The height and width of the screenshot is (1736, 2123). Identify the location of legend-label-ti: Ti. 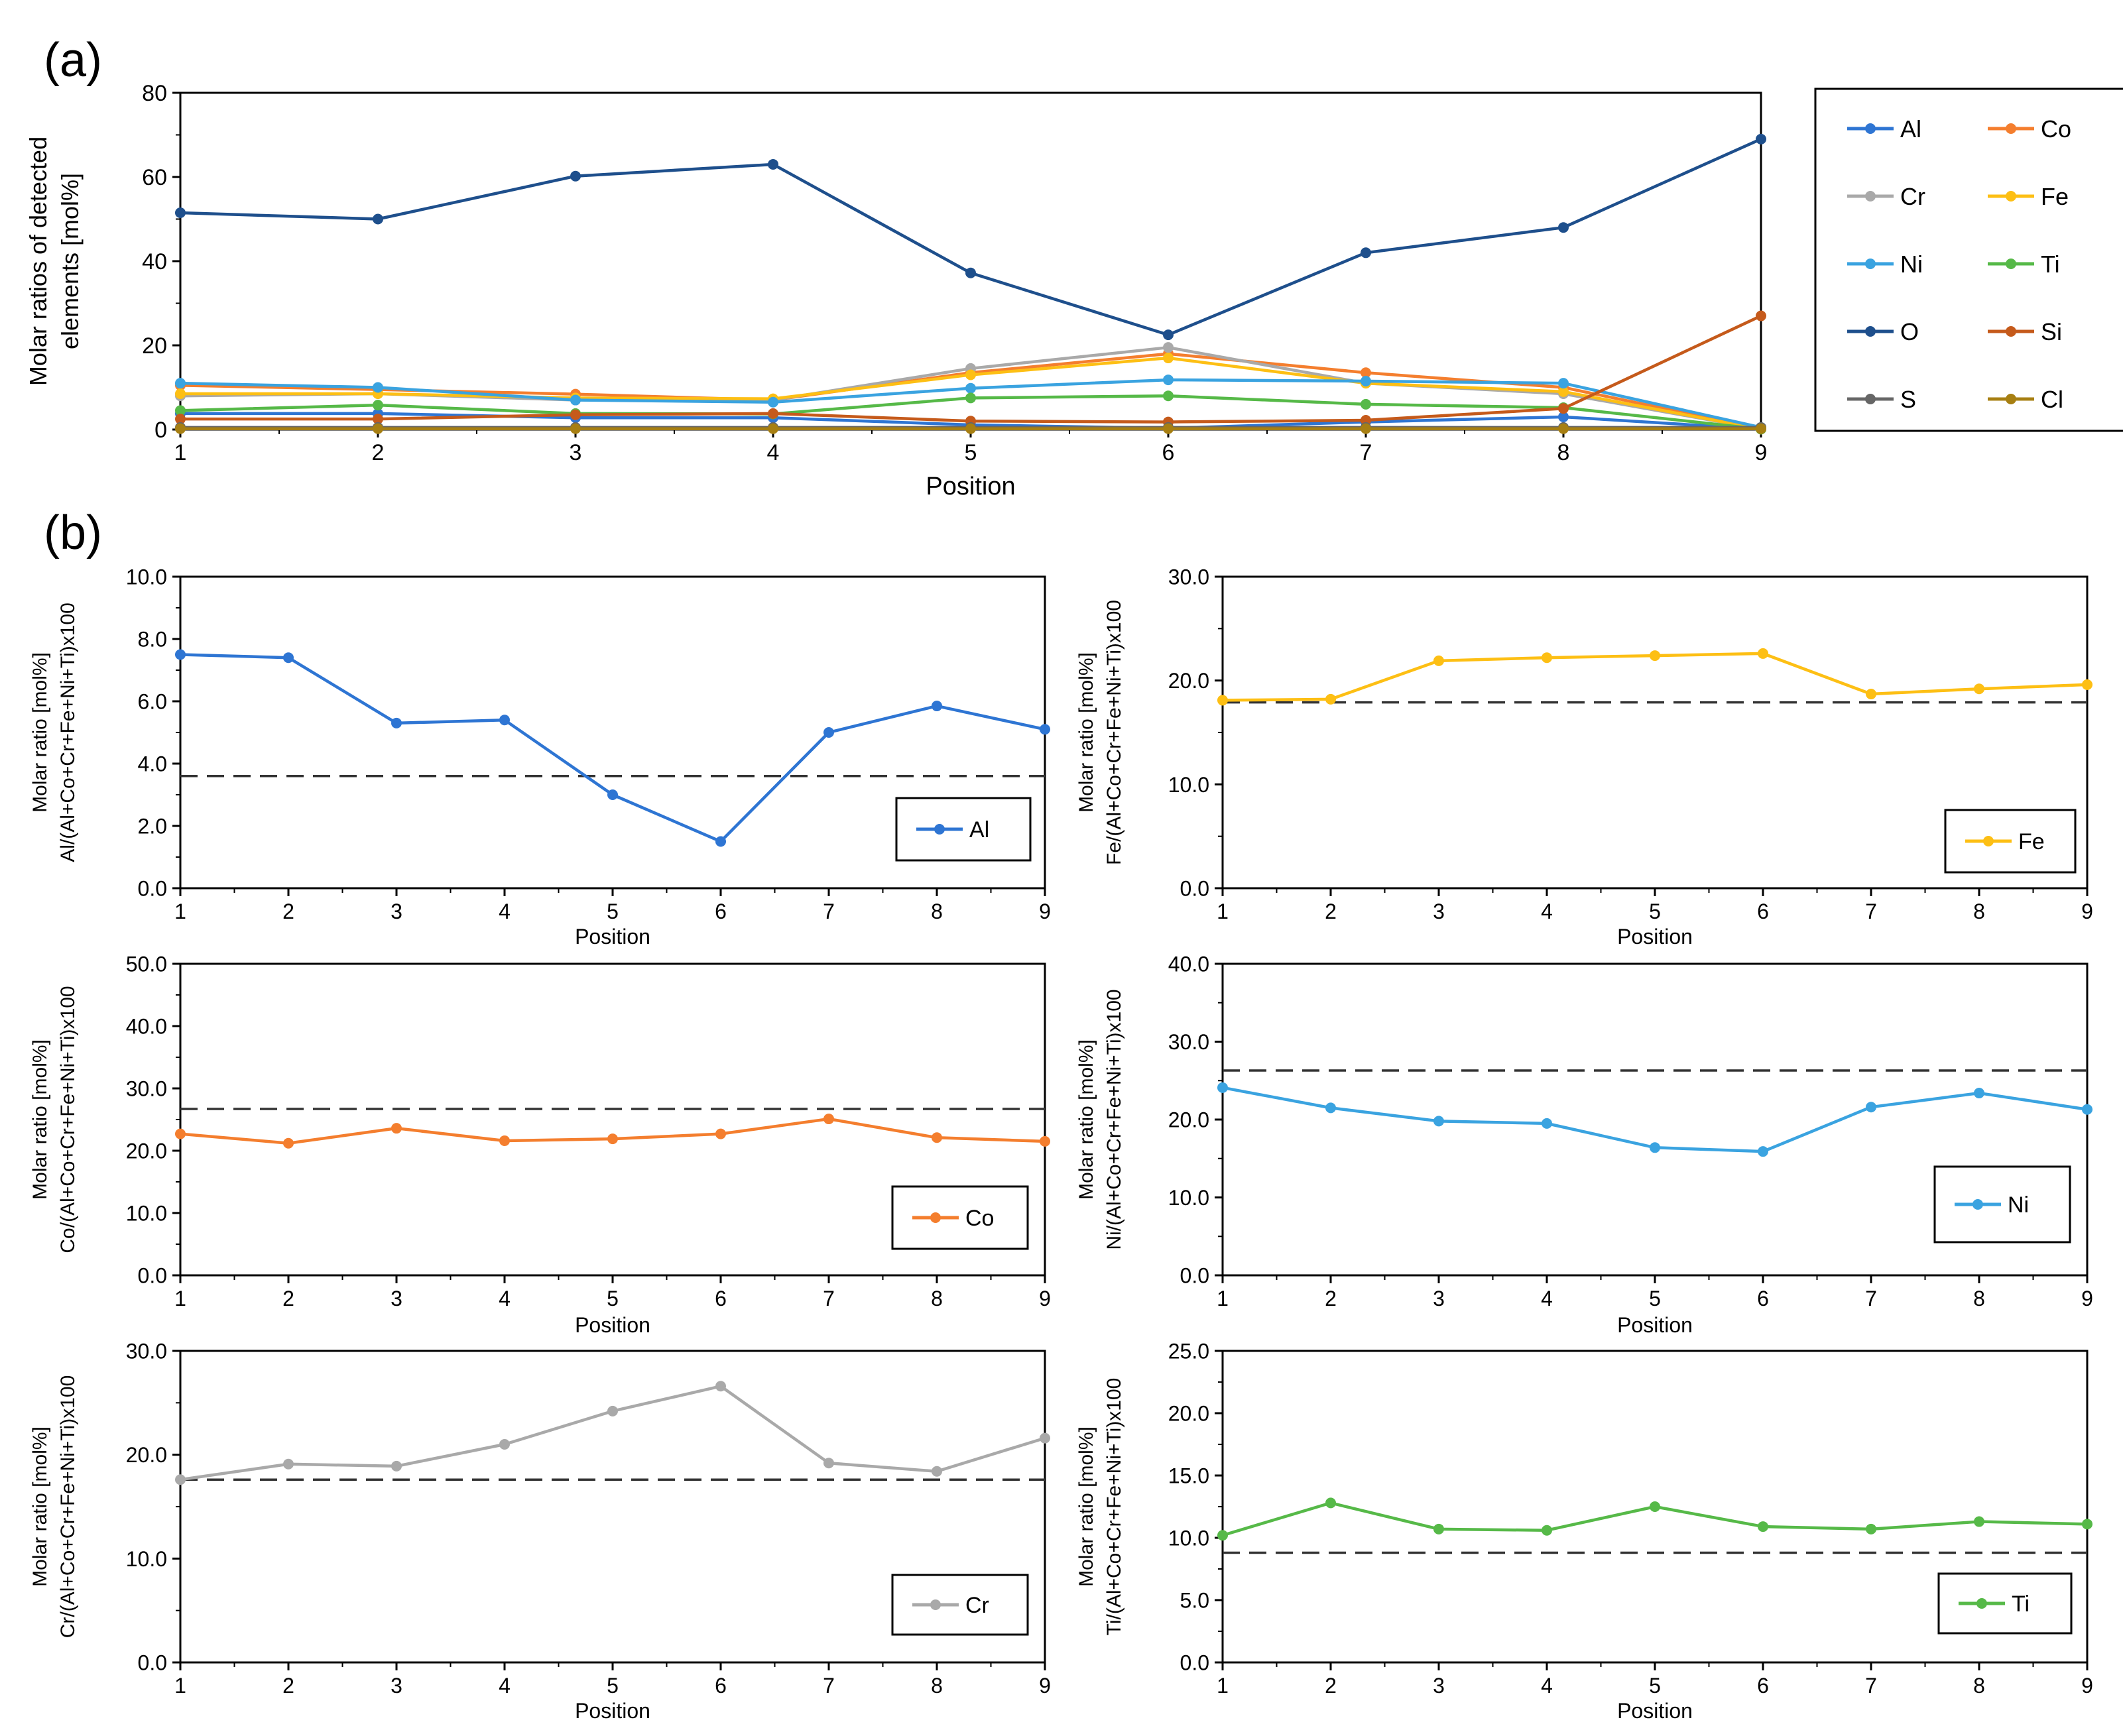
(2050, 264).